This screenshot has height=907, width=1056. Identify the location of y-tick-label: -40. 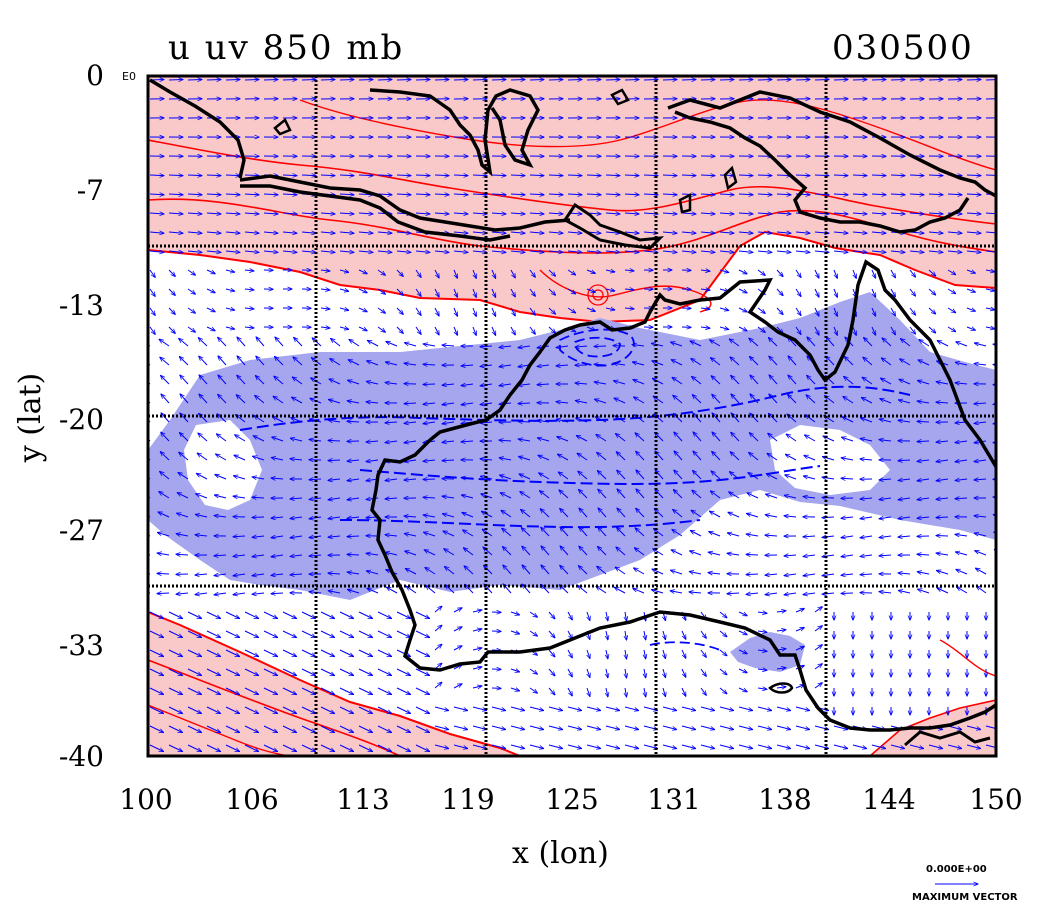
(81, 756).